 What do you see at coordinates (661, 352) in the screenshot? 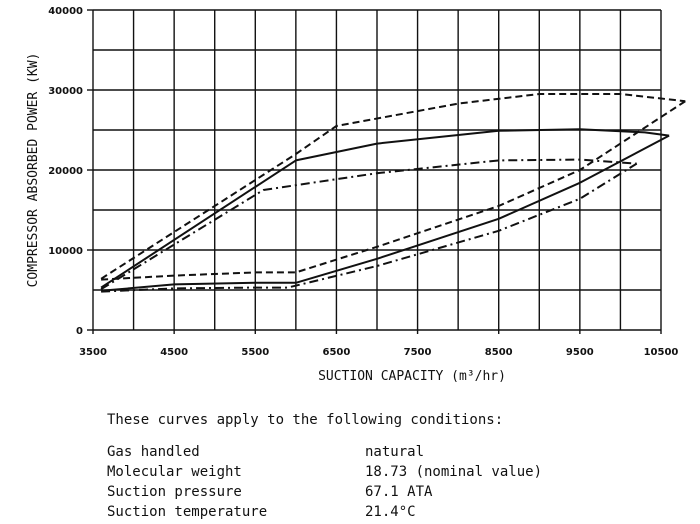
I see `x-tick-label: 10500` at bounding box center [661, 352].